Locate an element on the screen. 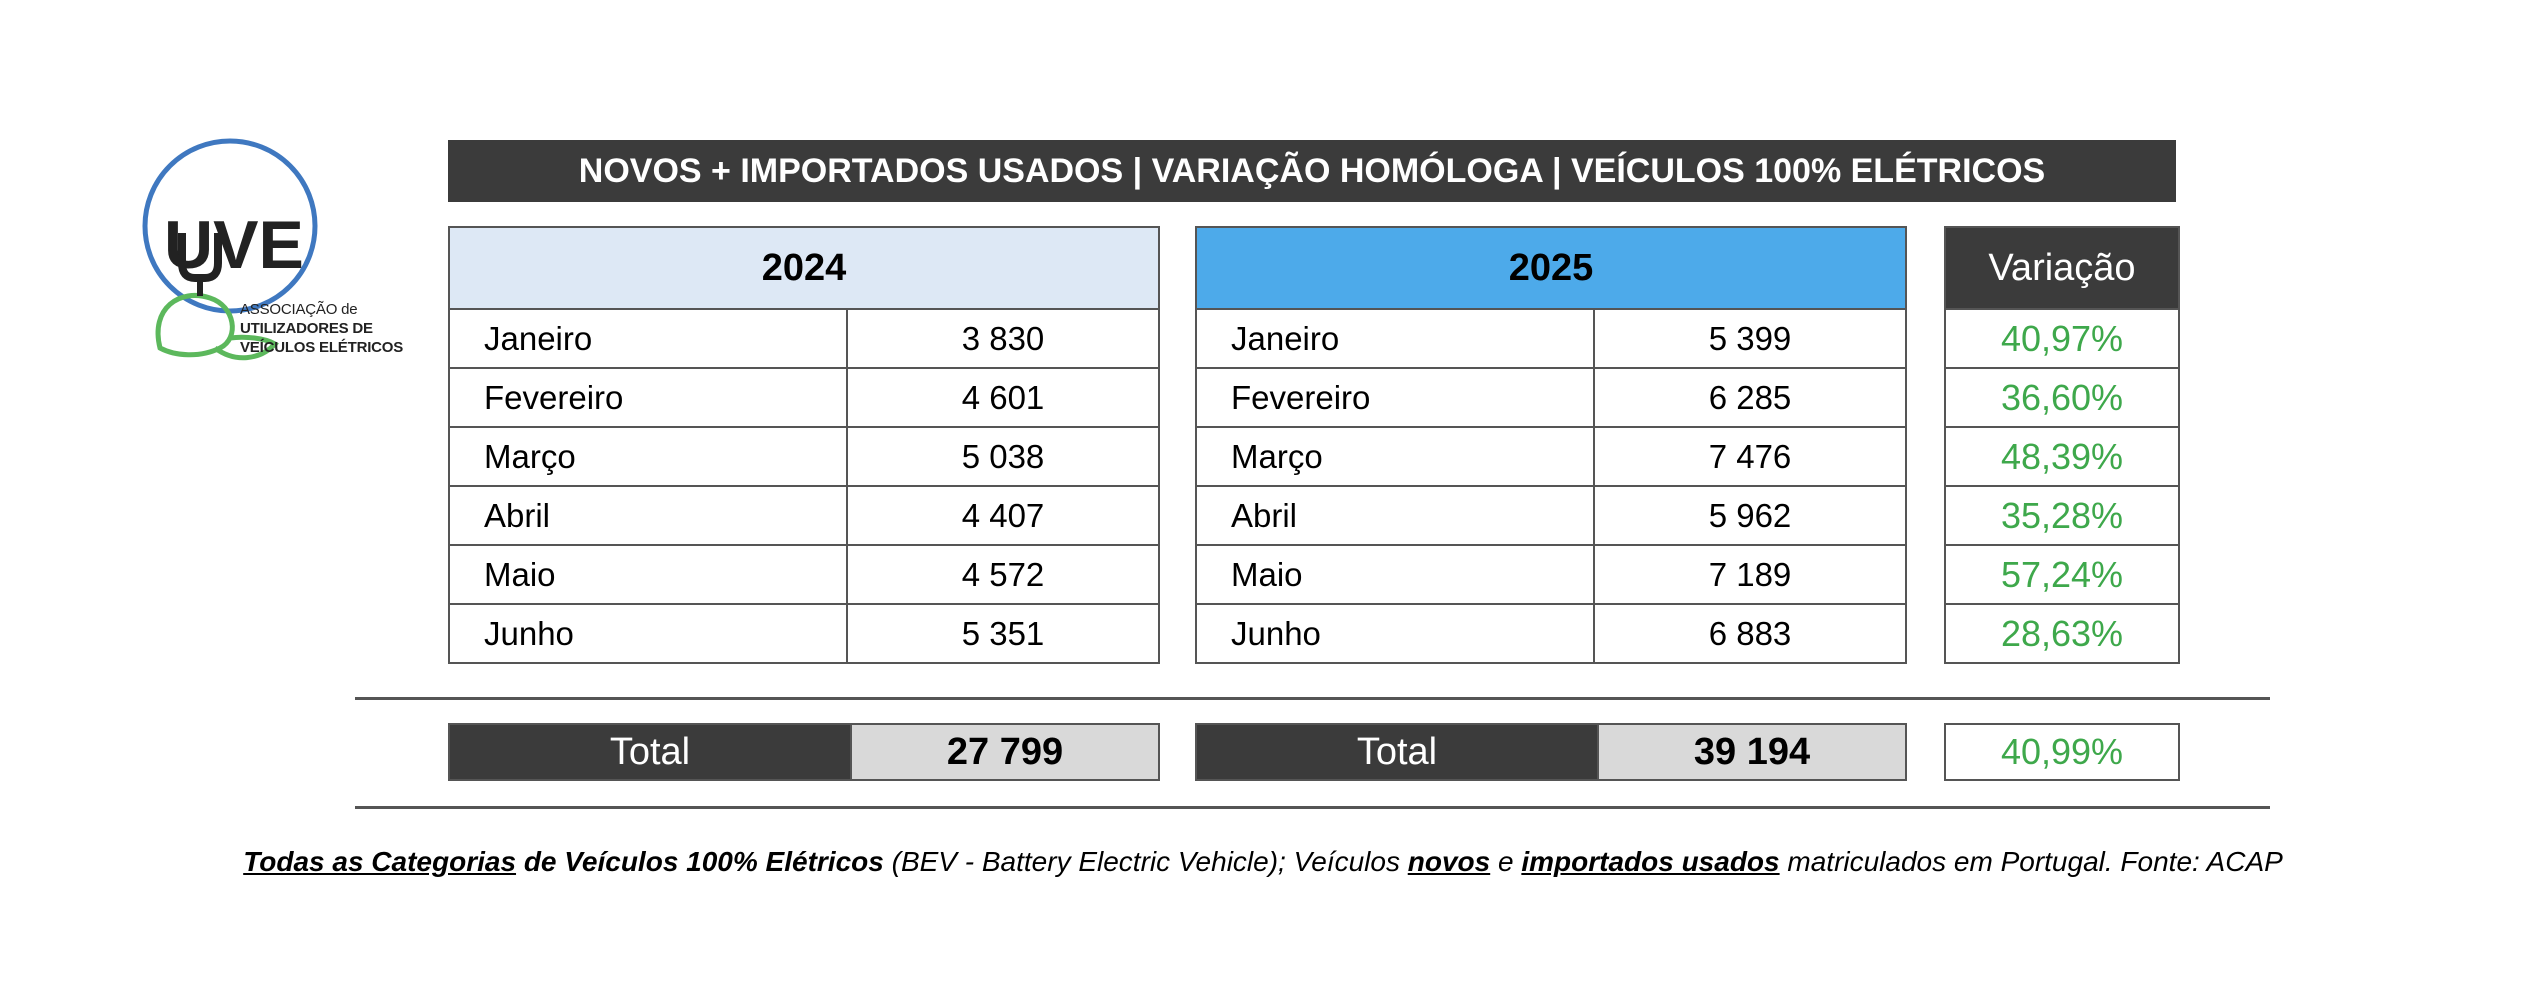  table-row: Março 7 476 is located at coordinates (1551, 456).